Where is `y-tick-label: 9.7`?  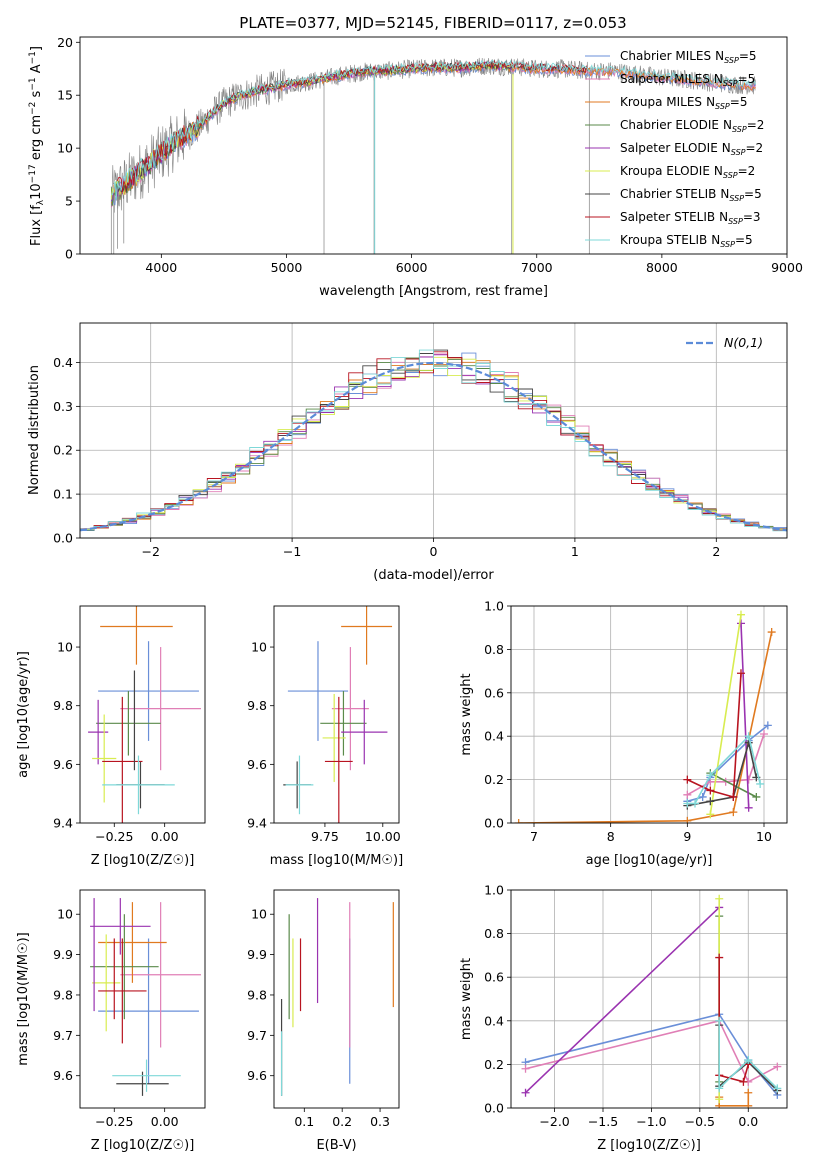 y-tick-label: 9.7 is located at coordinates (63, 1035).